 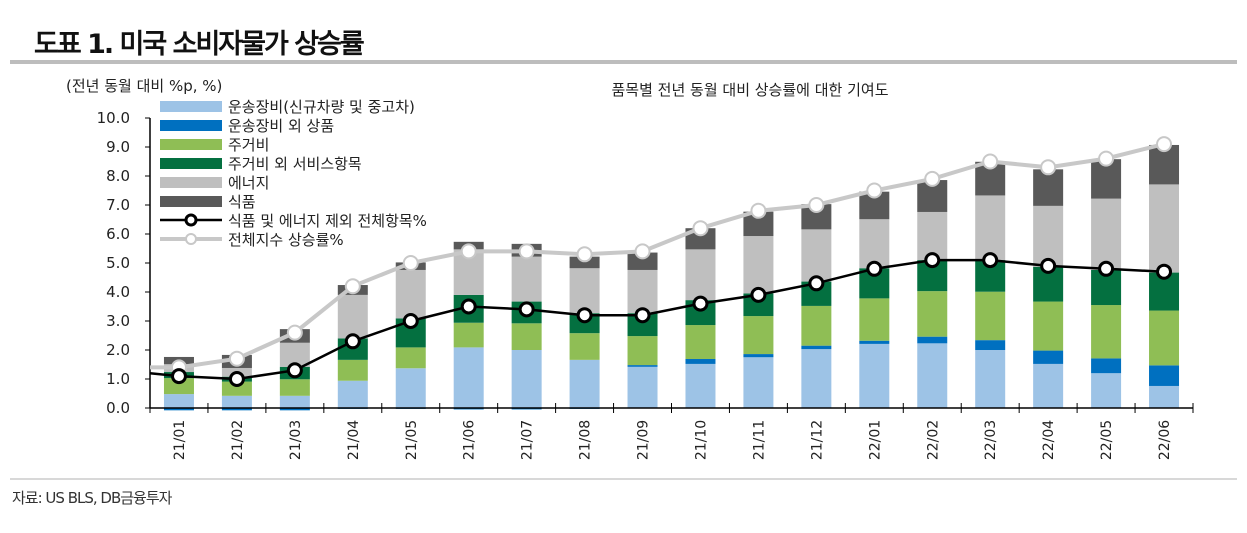 I want to click on y-tick-label: 8.0, so click(x=118, y=176).